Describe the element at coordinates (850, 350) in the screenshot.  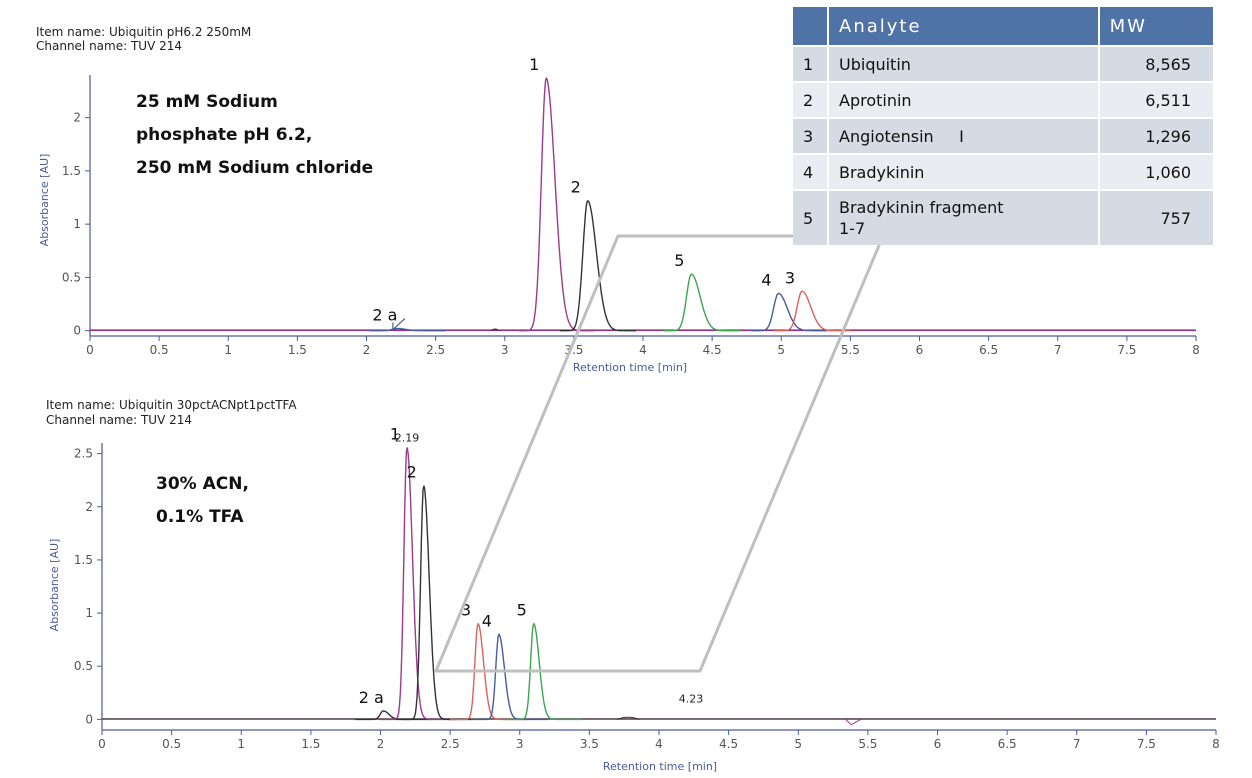
I see `top-x-tick-label: 5.5` at that location.